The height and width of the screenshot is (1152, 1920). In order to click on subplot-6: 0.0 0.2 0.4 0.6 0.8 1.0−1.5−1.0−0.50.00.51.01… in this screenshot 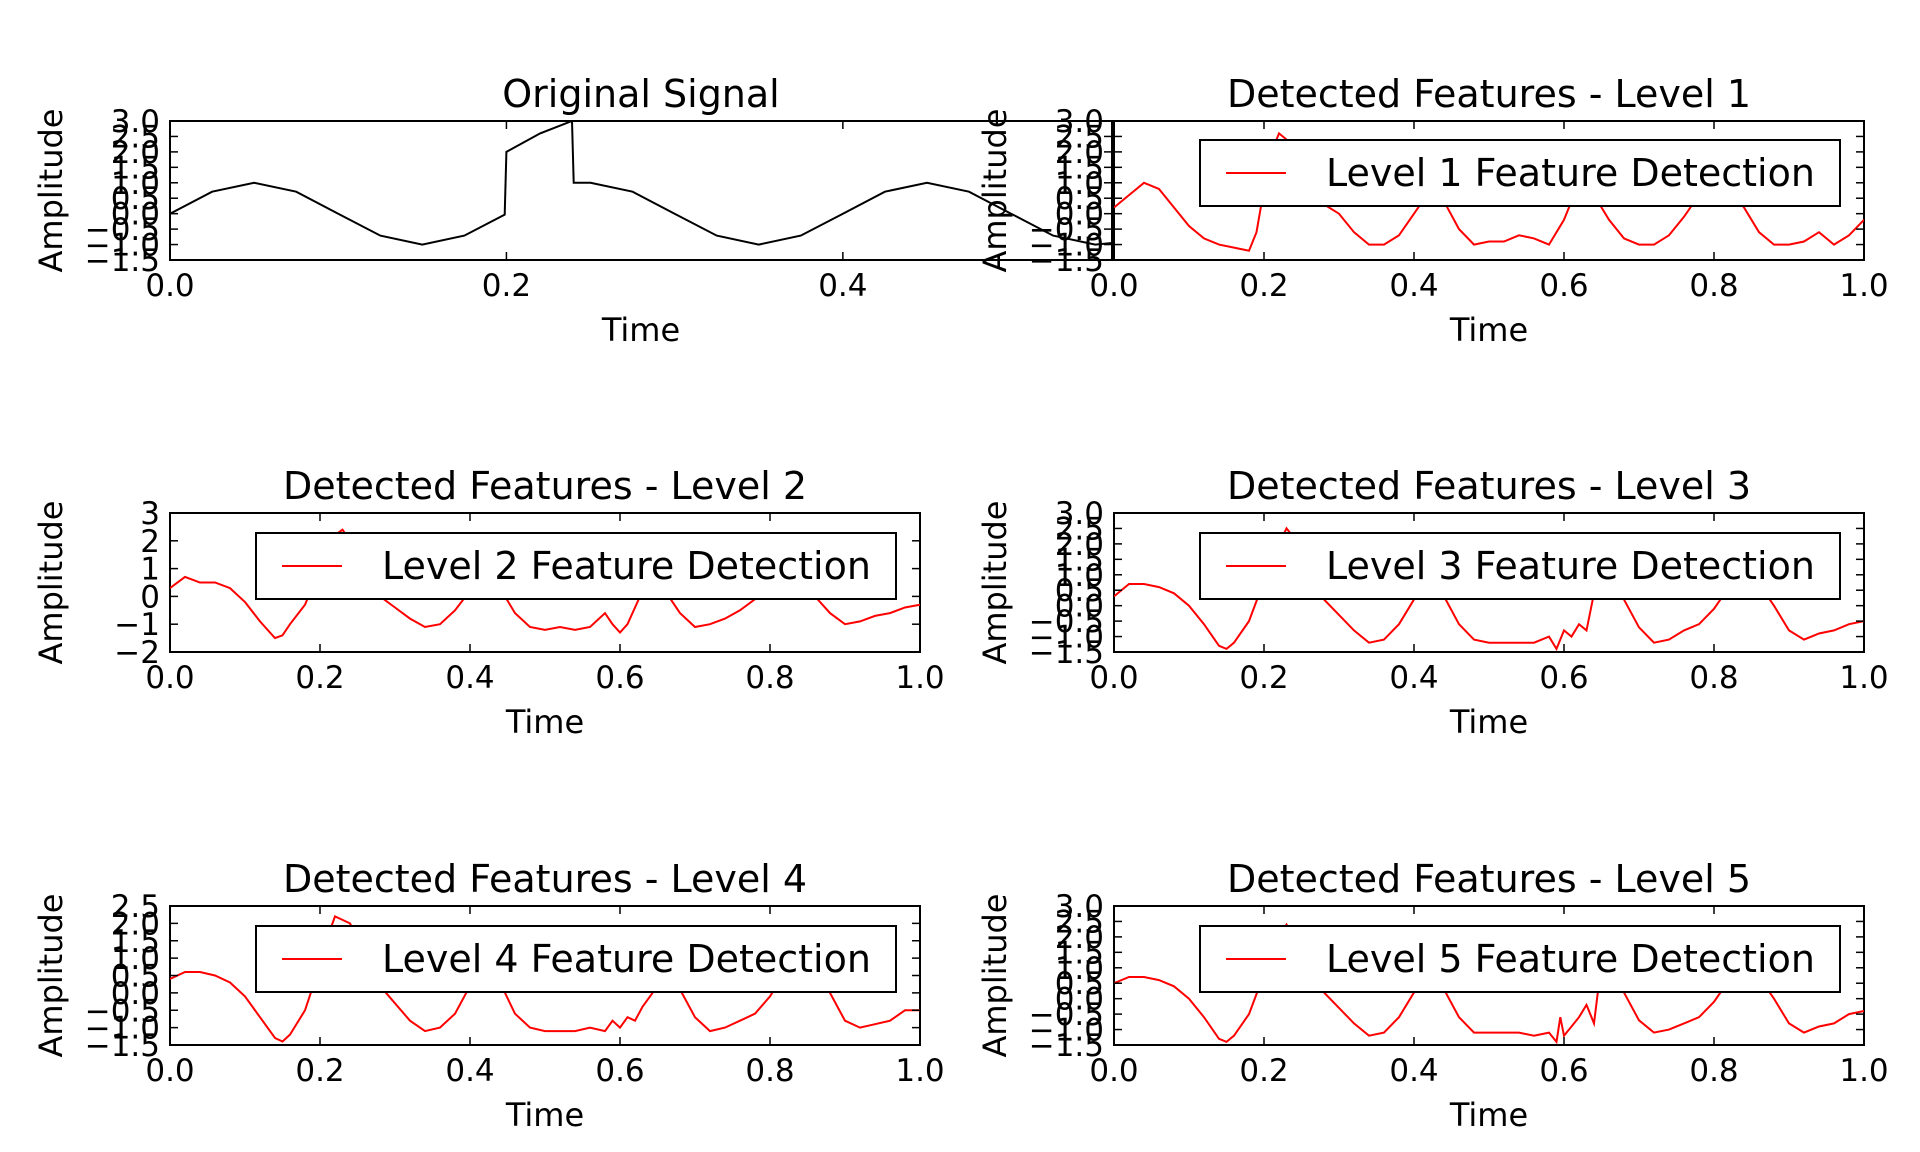, I will do `click(1432, 995)`.